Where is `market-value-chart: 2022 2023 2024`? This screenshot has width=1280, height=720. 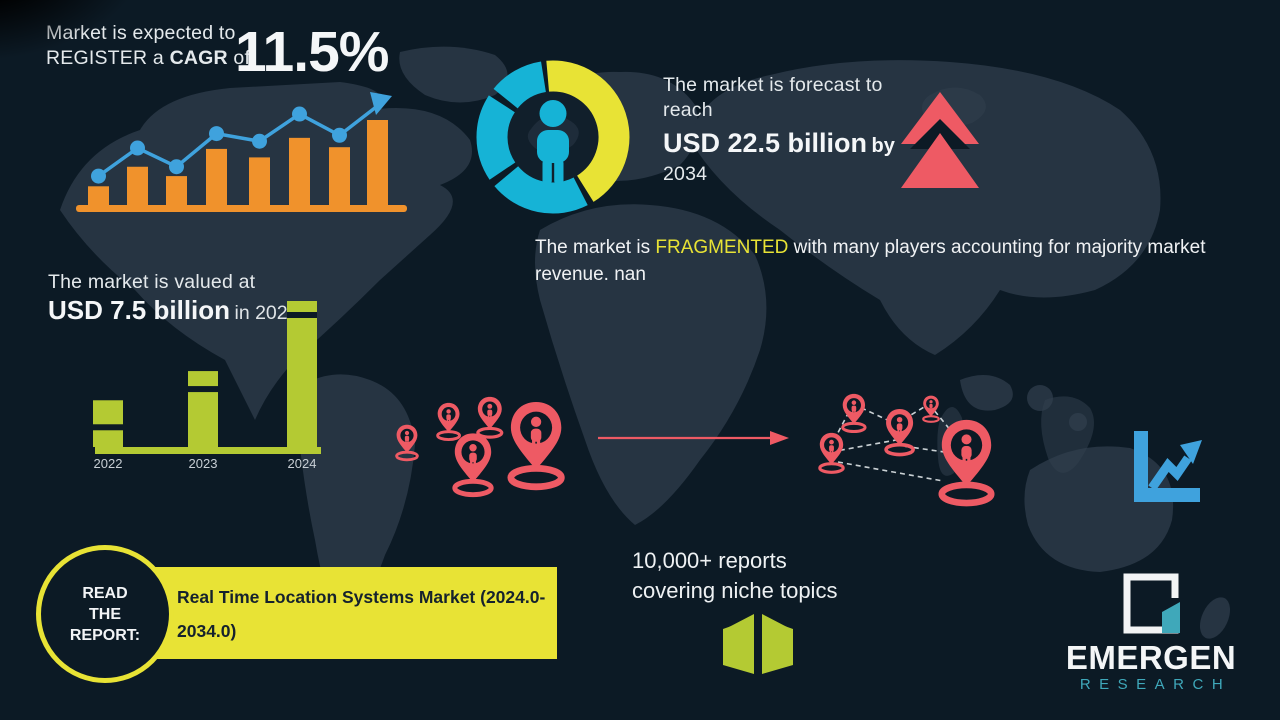
market-value-chart: 2022 2023 2024 is located at coordinates (207, 386).